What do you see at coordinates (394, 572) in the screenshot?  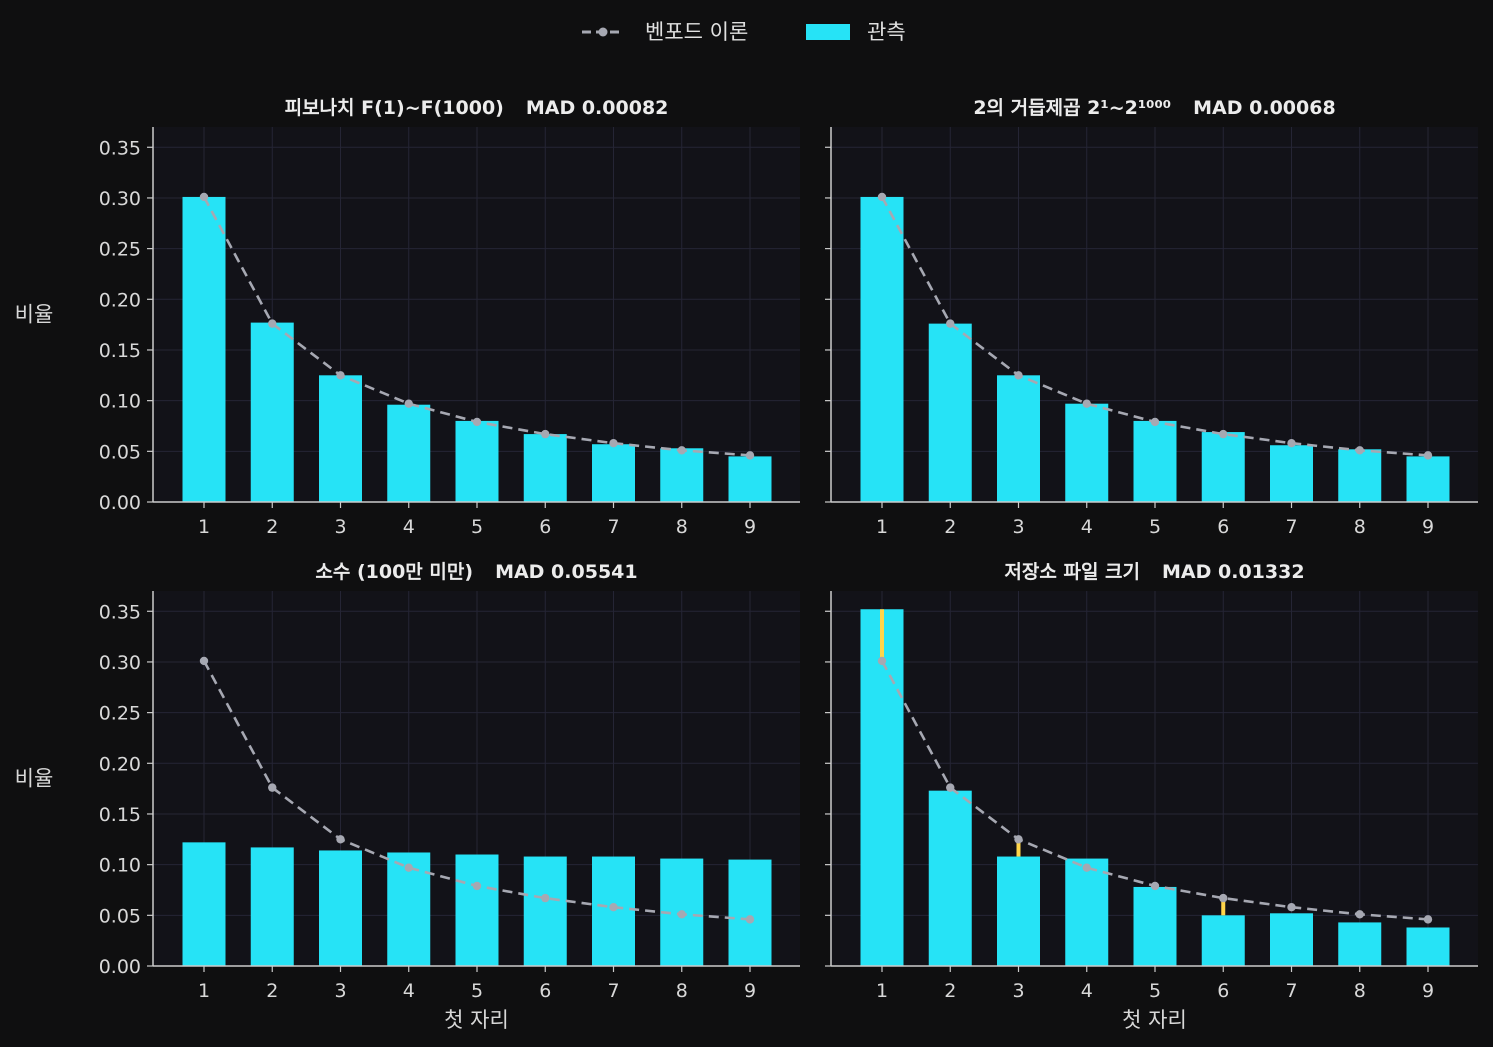 I see `panel-title-text: 소수 (100만 미만)` at bounding box center [394, 572].